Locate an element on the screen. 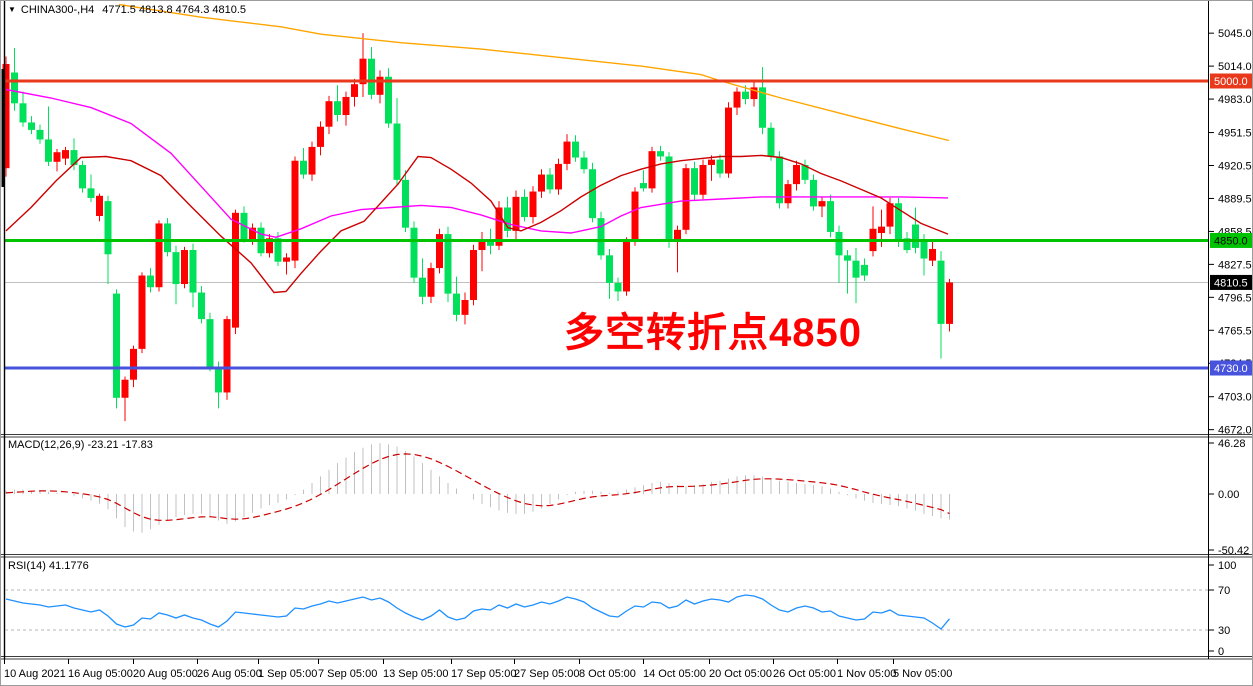 Image resolution: width=1253 pixels, height=686 pixels. clipped-candle is located at coordinates (2, 128).